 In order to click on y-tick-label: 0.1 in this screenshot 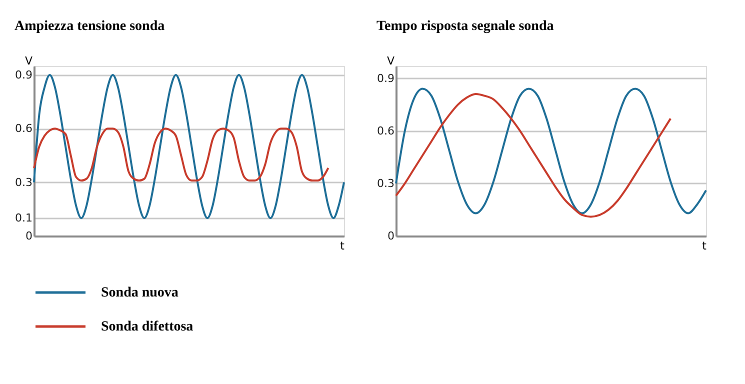, I will do `click(23, 218)`.